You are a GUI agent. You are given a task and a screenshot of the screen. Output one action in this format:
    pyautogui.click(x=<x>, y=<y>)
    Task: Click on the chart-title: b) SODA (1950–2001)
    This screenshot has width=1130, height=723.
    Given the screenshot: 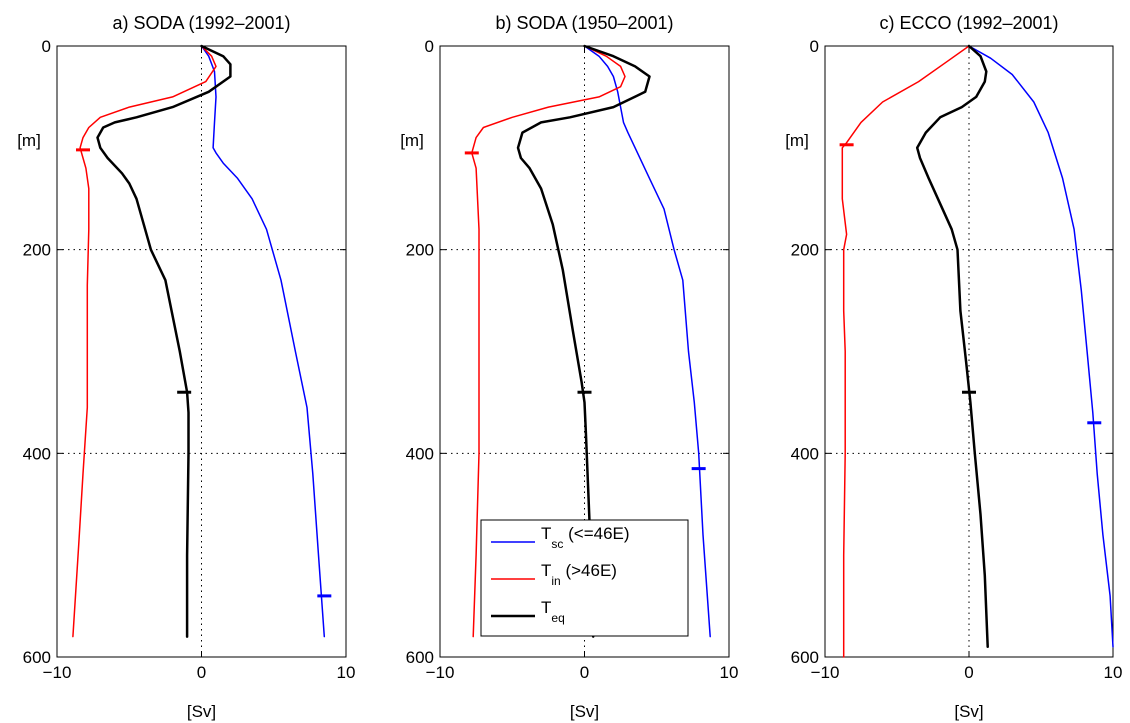 What is the action you would take?
    pyautogui.click(x=584, y=23)
    